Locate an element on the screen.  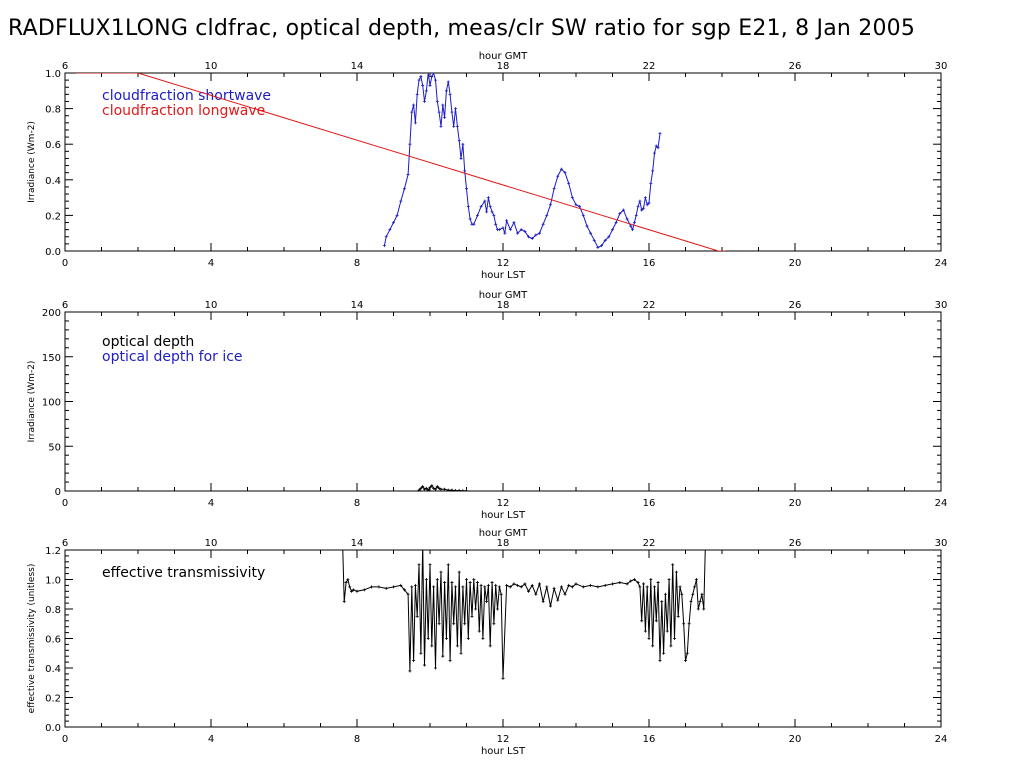
x2-tick-label: 14 is located at coordinates (357, 305).